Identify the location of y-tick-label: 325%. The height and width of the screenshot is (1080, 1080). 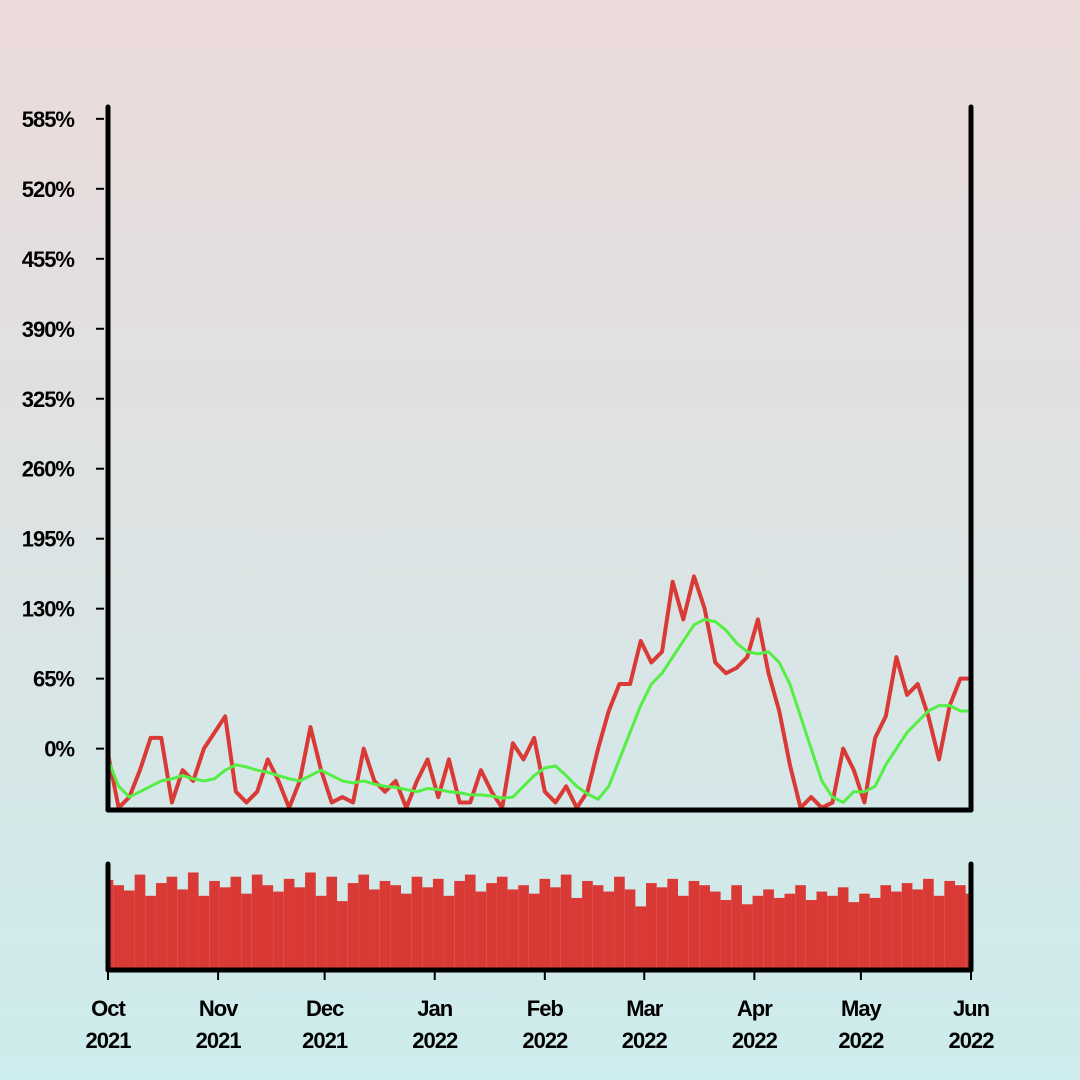
(48, 399).